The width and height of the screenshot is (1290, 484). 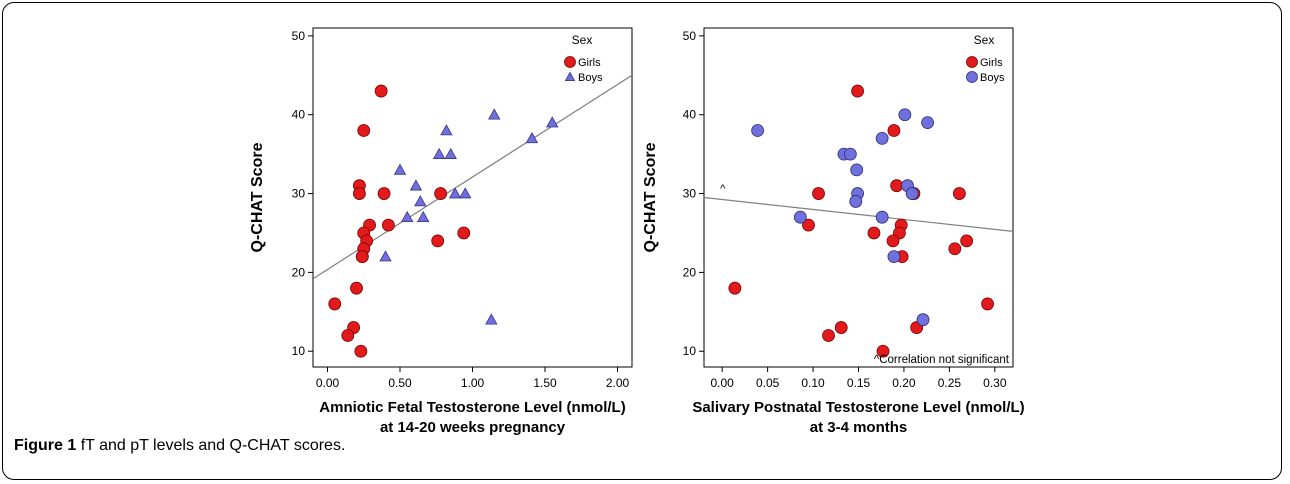 What do you see at coordinates (690, 194) in the screenshot?
I see `y-tick-label: 30` at bounding box center [690, 194].